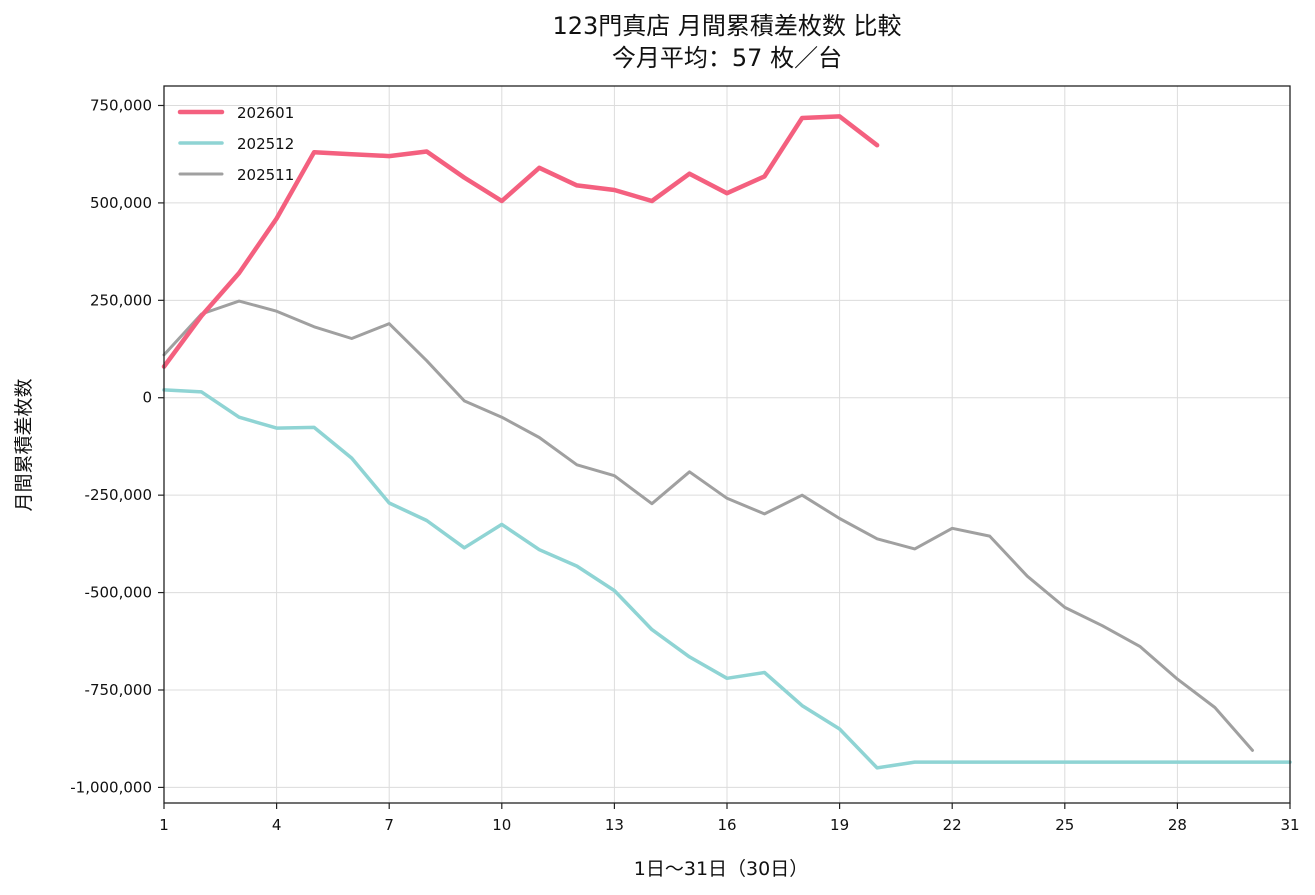  What do you see at coordinates (265, 113) in the screenshot?
I see `legend-label-202601: 202601` at bounding box center [265, 113].